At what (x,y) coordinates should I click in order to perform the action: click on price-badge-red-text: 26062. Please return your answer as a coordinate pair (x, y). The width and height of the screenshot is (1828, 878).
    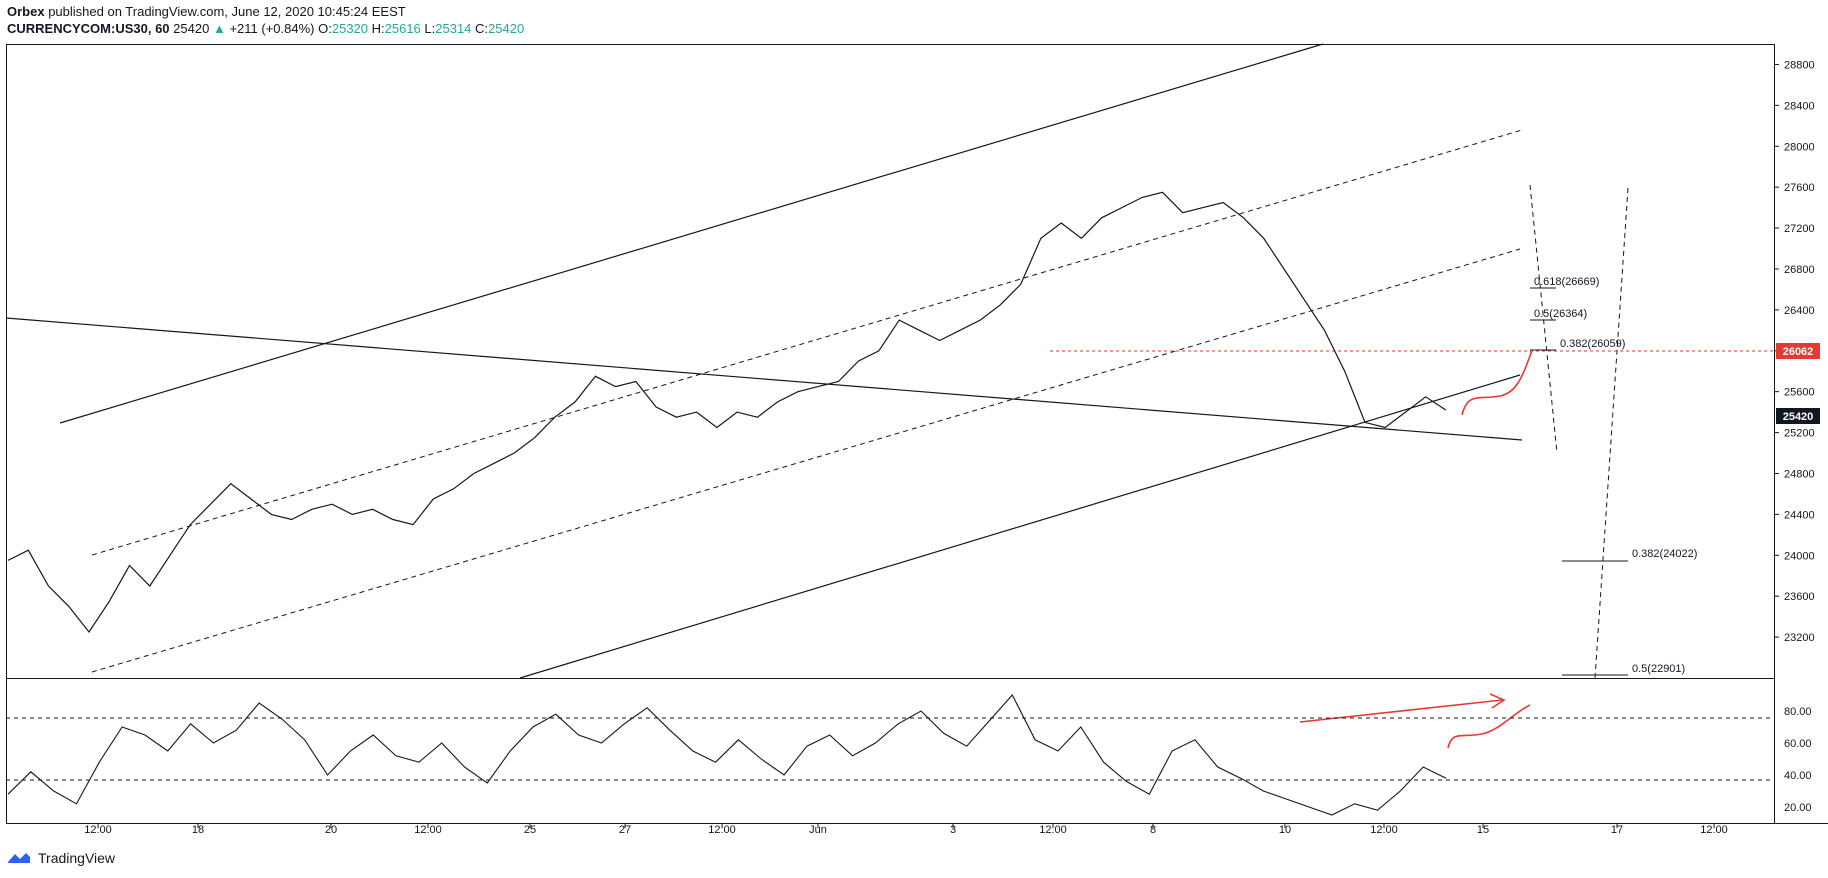
    Looking at the image, I should click on (1798, 352).